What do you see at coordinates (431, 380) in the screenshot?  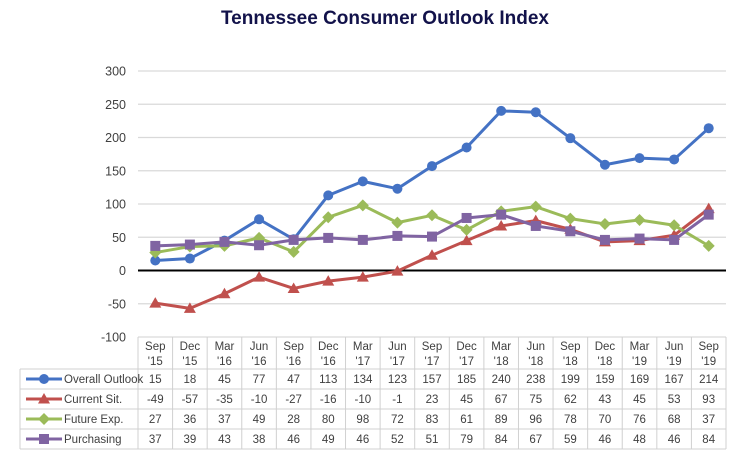 I see `data-value: 157` at bounding box center [431, 380].